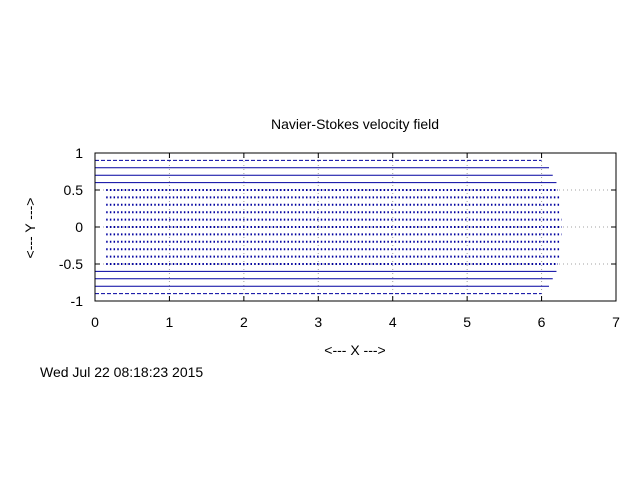 The image size is (640, 480). I want to click on y-tick-label: 0, so click(79, 227).